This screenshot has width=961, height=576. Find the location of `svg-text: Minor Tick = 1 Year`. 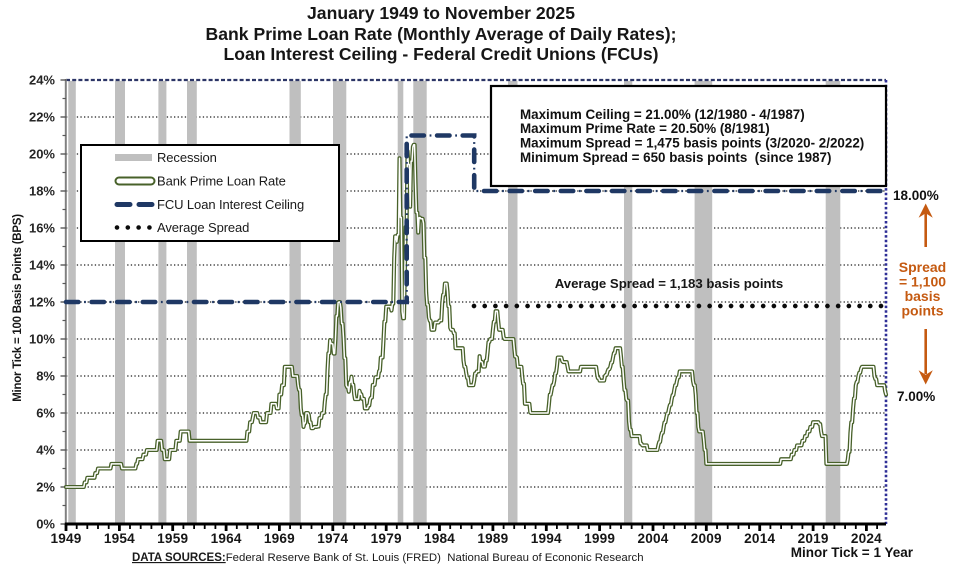

svg-text: Minor Tick = 1 Year is located at coordinates (852, 552).